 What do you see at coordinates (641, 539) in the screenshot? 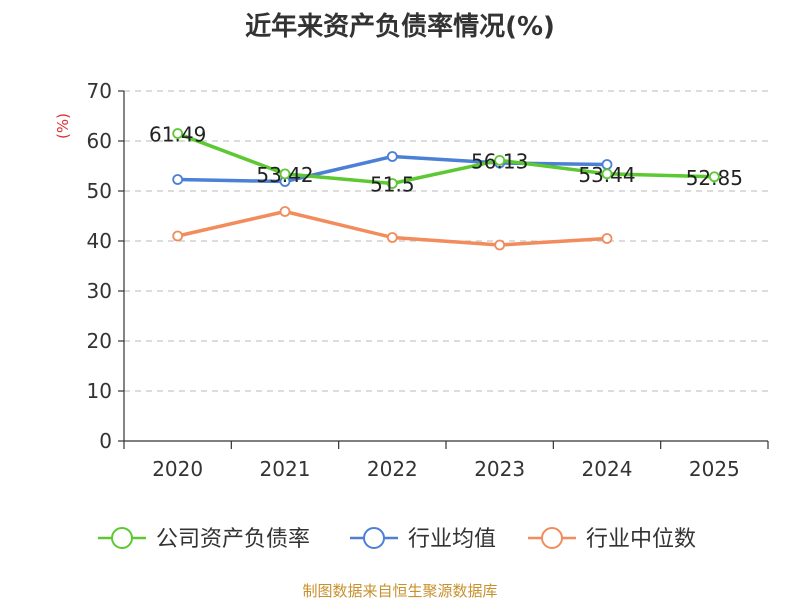
I see `legend-label: 行业中位数` at bounding box center [641, 539].